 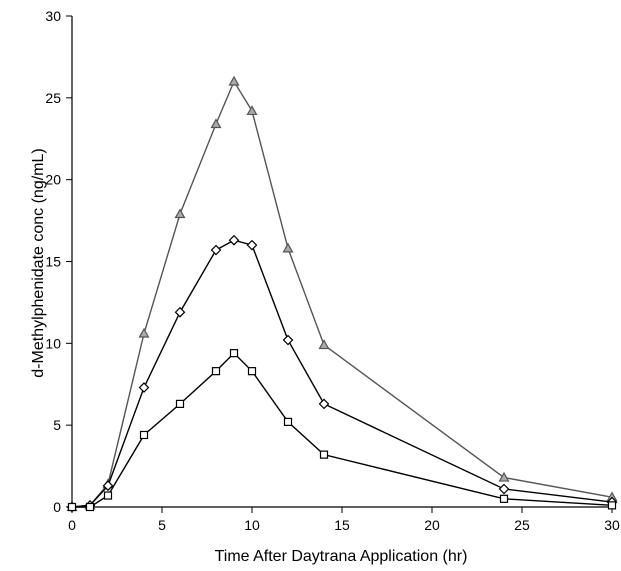 I want to click on y-tick-label-15: 15, so click(x=53, y=262).